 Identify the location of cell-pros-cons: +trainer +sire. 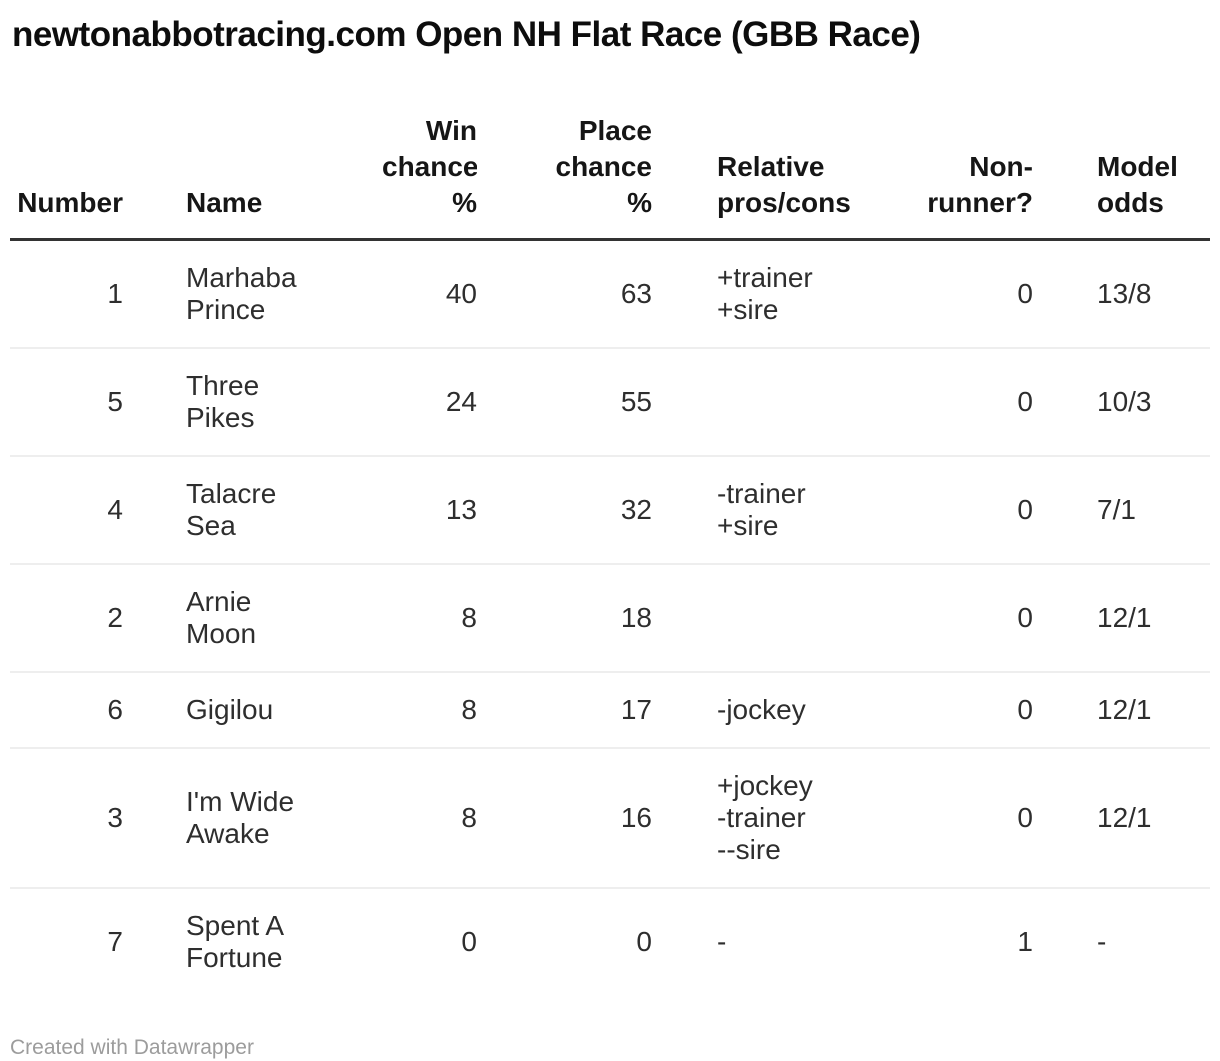
(765, 293).